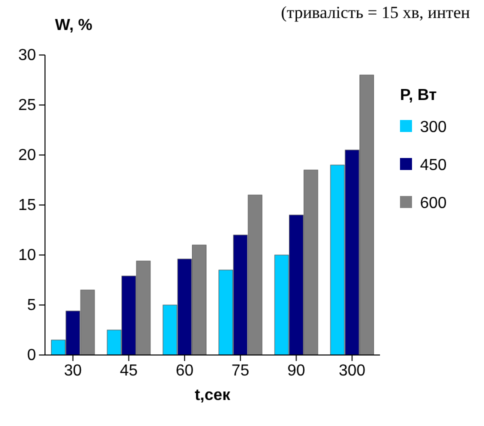 The image size is (484, 426). Describe the element at coordinates (27, 255) in the screenshot. I see `y-tick-label: 10` at that location.